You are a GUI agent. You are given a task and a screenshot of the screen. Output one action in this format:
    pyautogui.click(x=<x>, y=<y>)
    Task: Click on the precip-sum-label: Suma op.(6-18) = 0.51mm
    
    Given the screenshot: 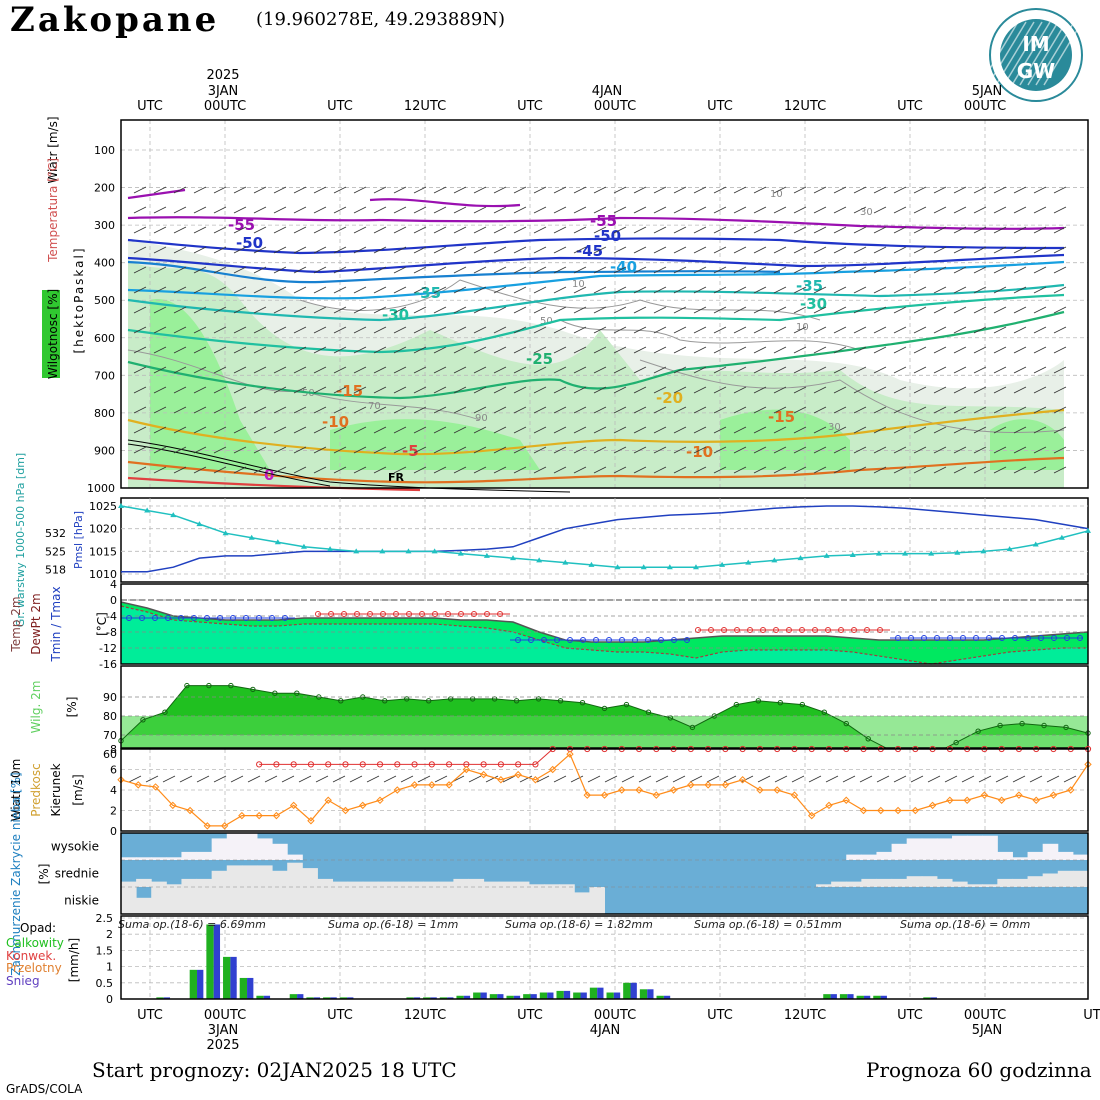 What is the action you would take?
    pyautogui.click(x=768, y=924)
    